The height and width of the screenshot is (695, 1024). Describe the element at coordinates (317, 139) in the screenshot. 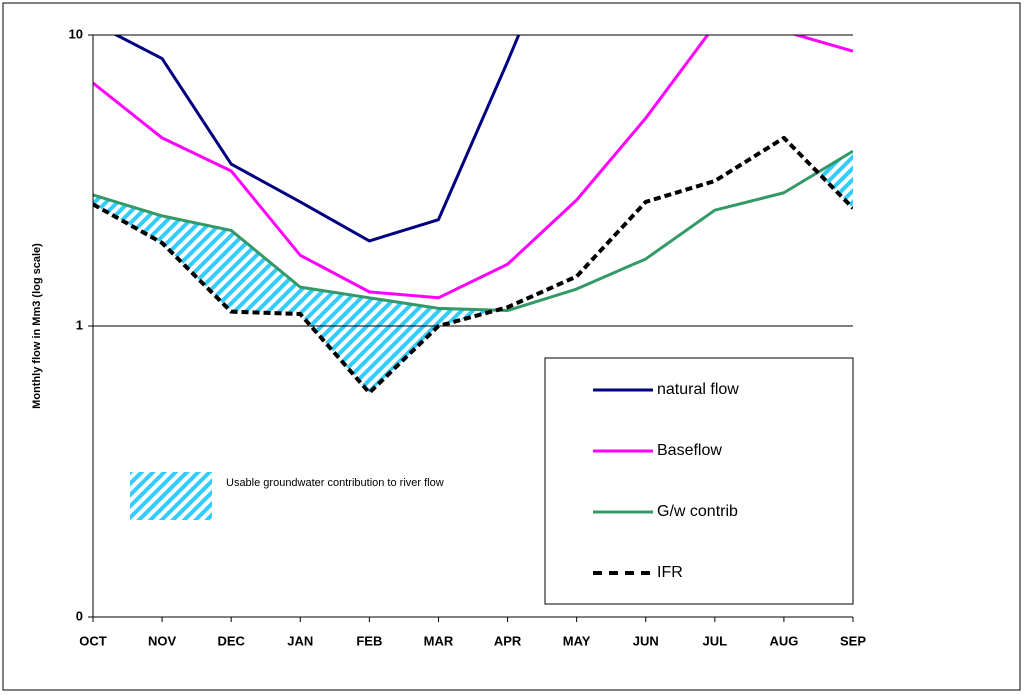

I see `series-line` at that location.